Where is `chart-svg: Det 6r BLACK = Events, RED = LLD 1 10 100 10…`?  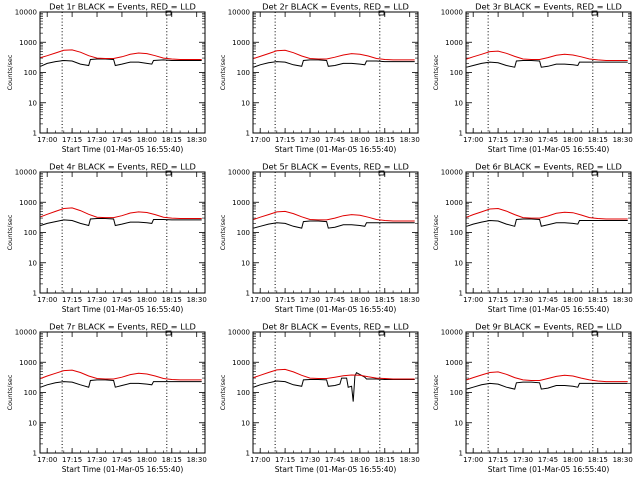
chart-svg: Det 6r BLACK = Events, RED = LLD 1 10 100 10… is located at coordinates (532, 238).